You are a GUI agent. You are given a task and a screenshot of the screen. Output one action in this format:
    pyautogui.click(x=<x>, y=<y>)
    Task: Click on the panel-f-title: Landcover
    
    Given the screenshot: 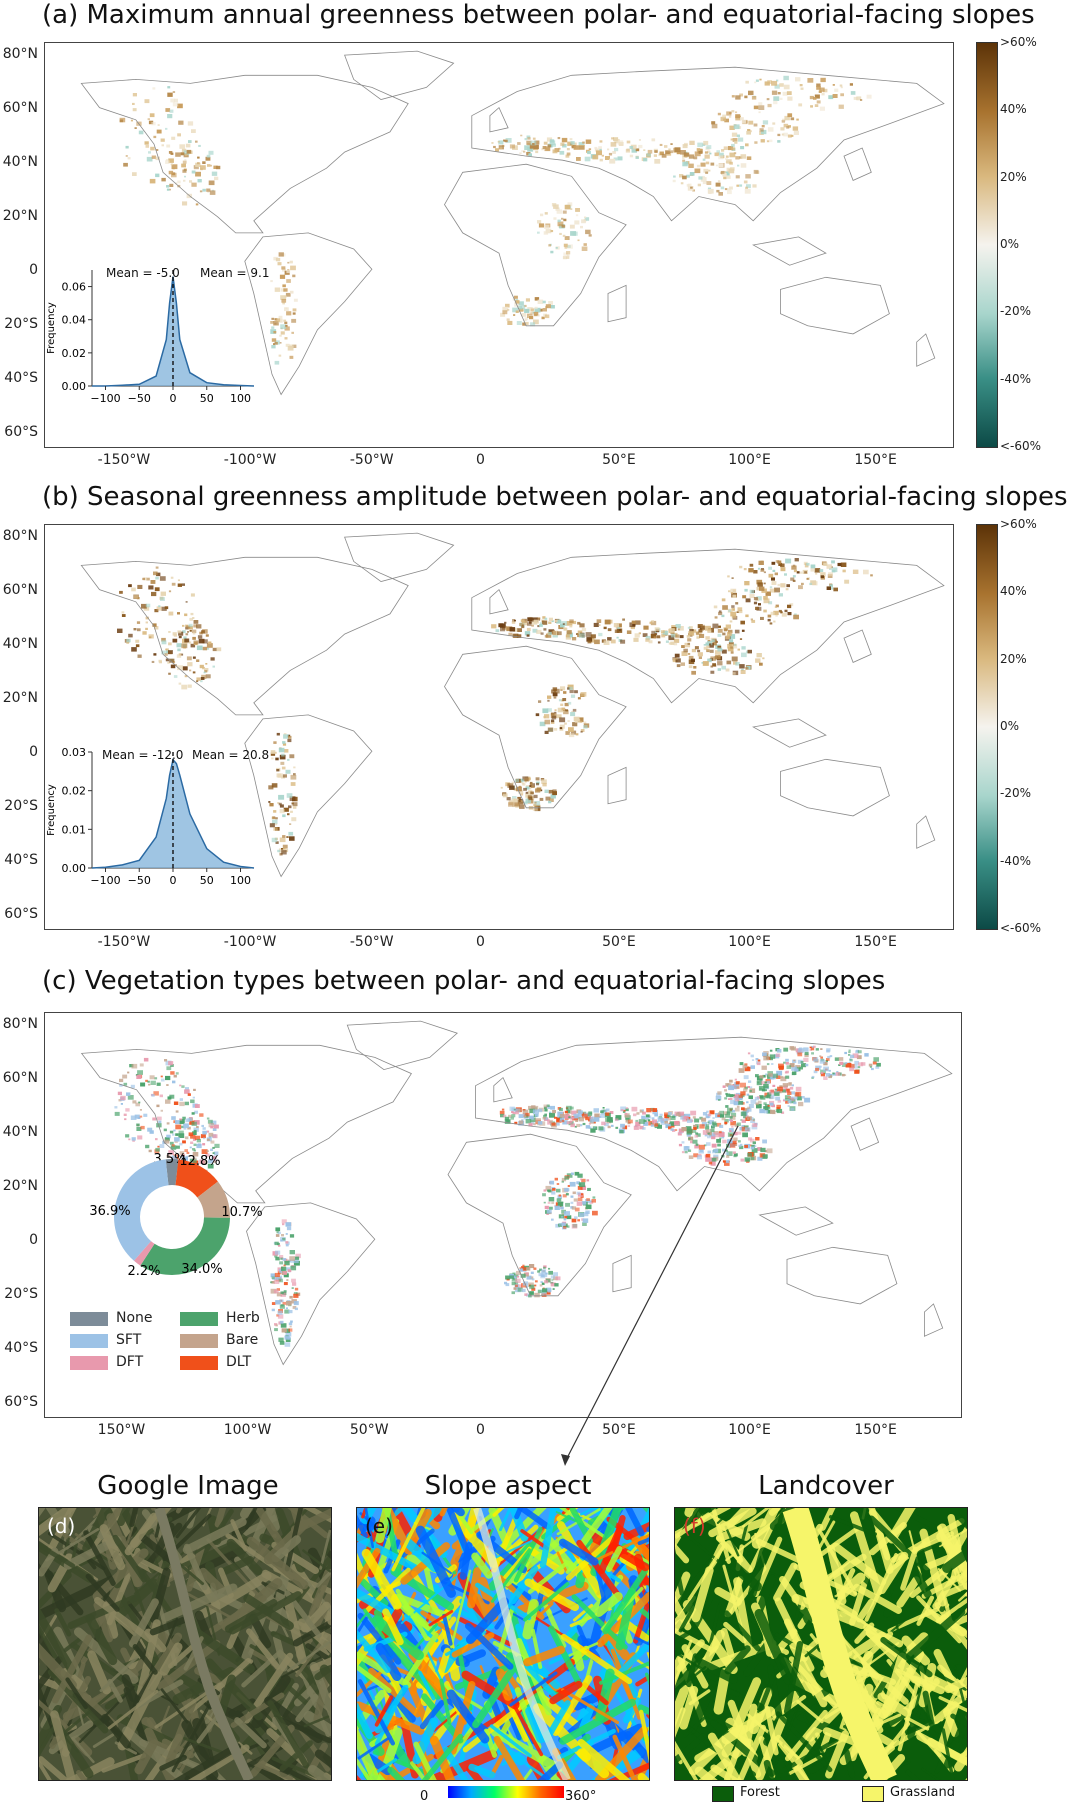 What is the action you would take?
    pyautogui.click(x=826, y=1486)
    